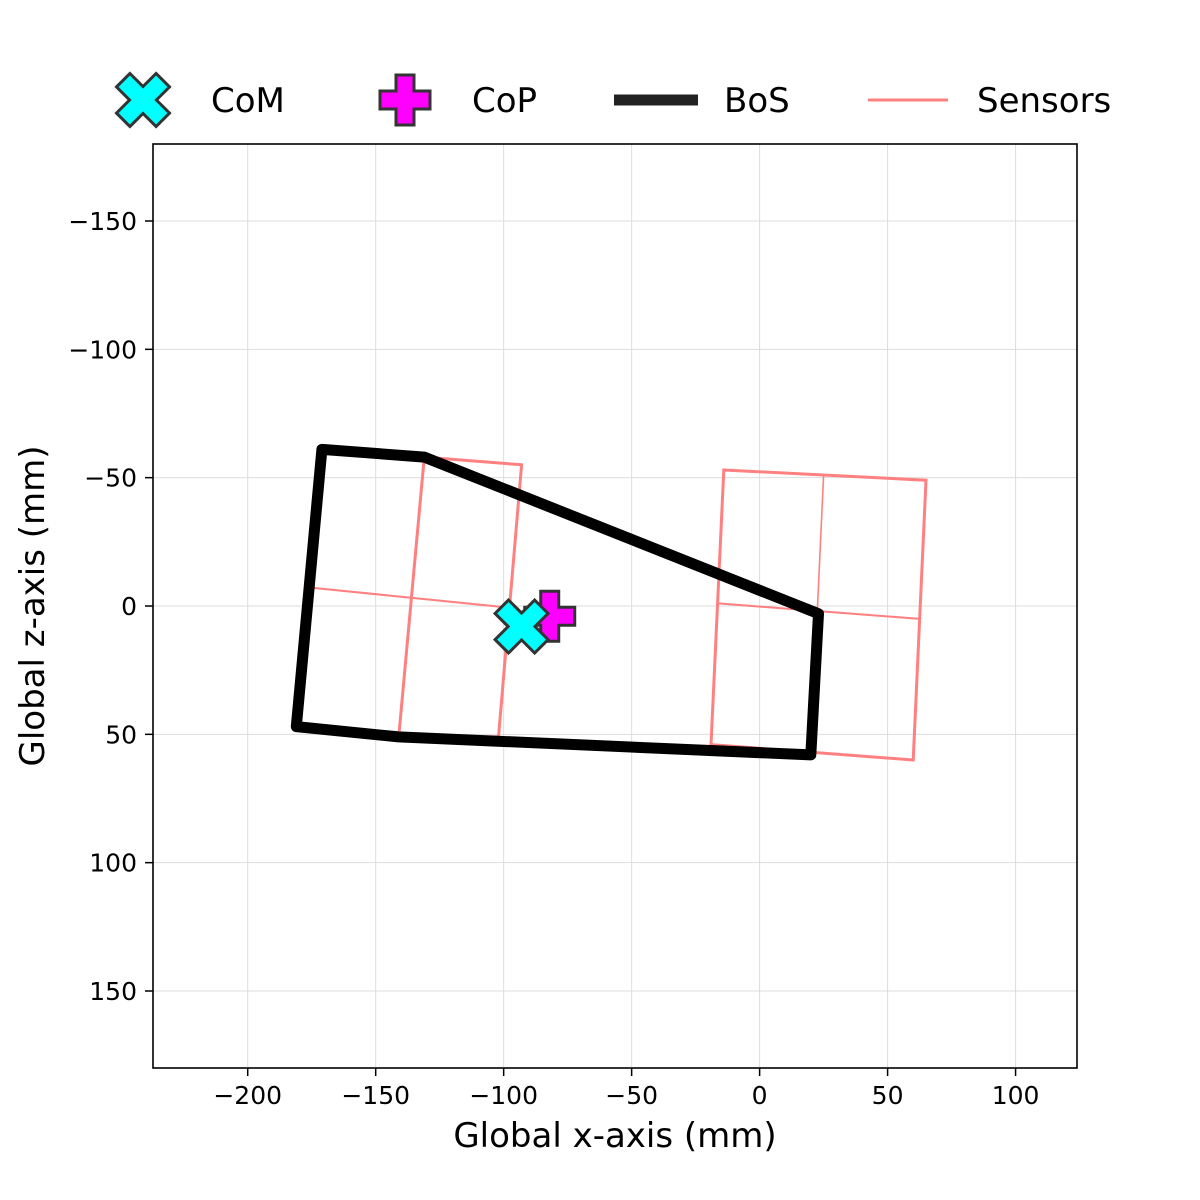 Image resolution: width=1200 pixels, height=1200 pixels. I want to click on legend-com-marker, so click(143, 100).